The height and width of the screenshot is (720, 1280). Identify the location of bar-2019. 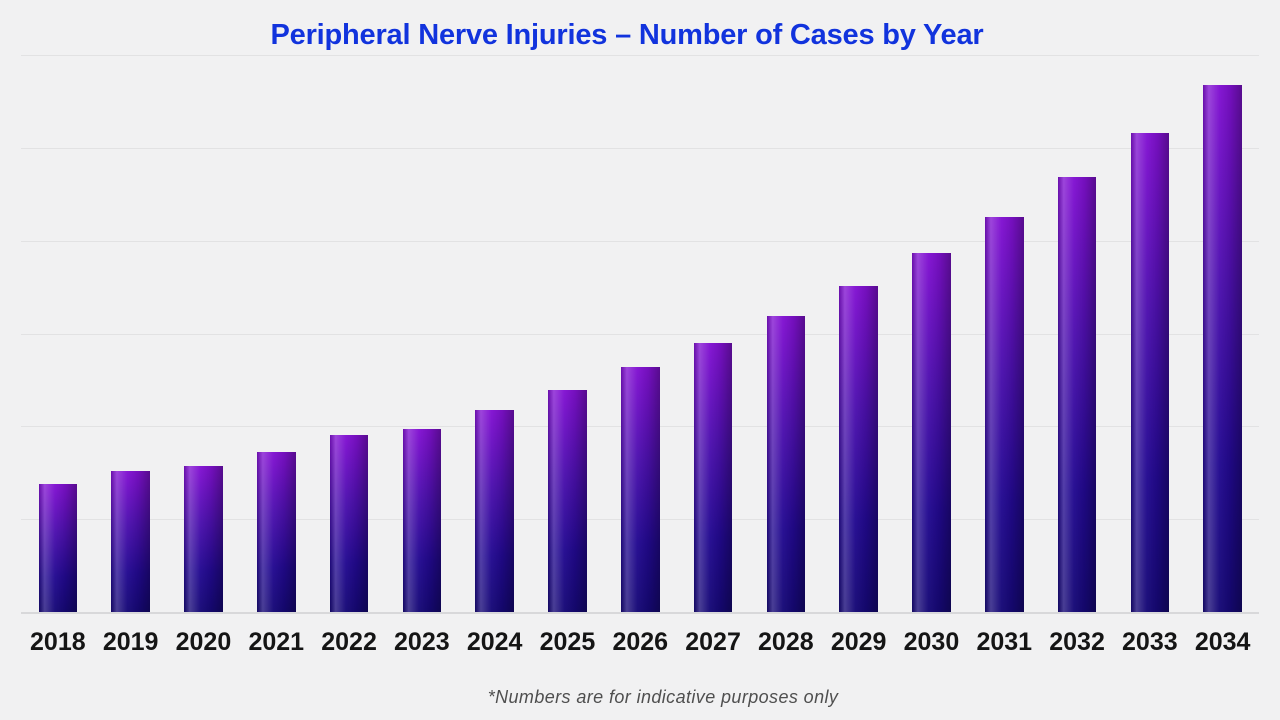
(130, 541).